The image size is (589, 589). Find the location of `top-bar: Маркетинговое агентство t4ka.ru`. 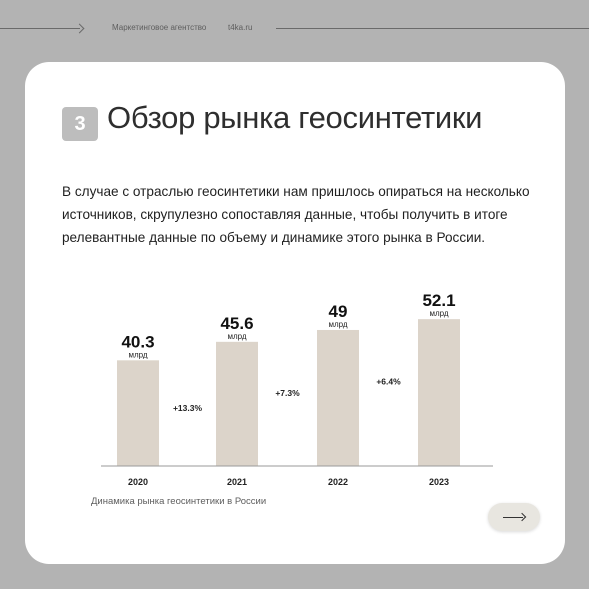

top-bar: Маркетинговое агентство t4ka.ru is located at coordinates (294, 30).